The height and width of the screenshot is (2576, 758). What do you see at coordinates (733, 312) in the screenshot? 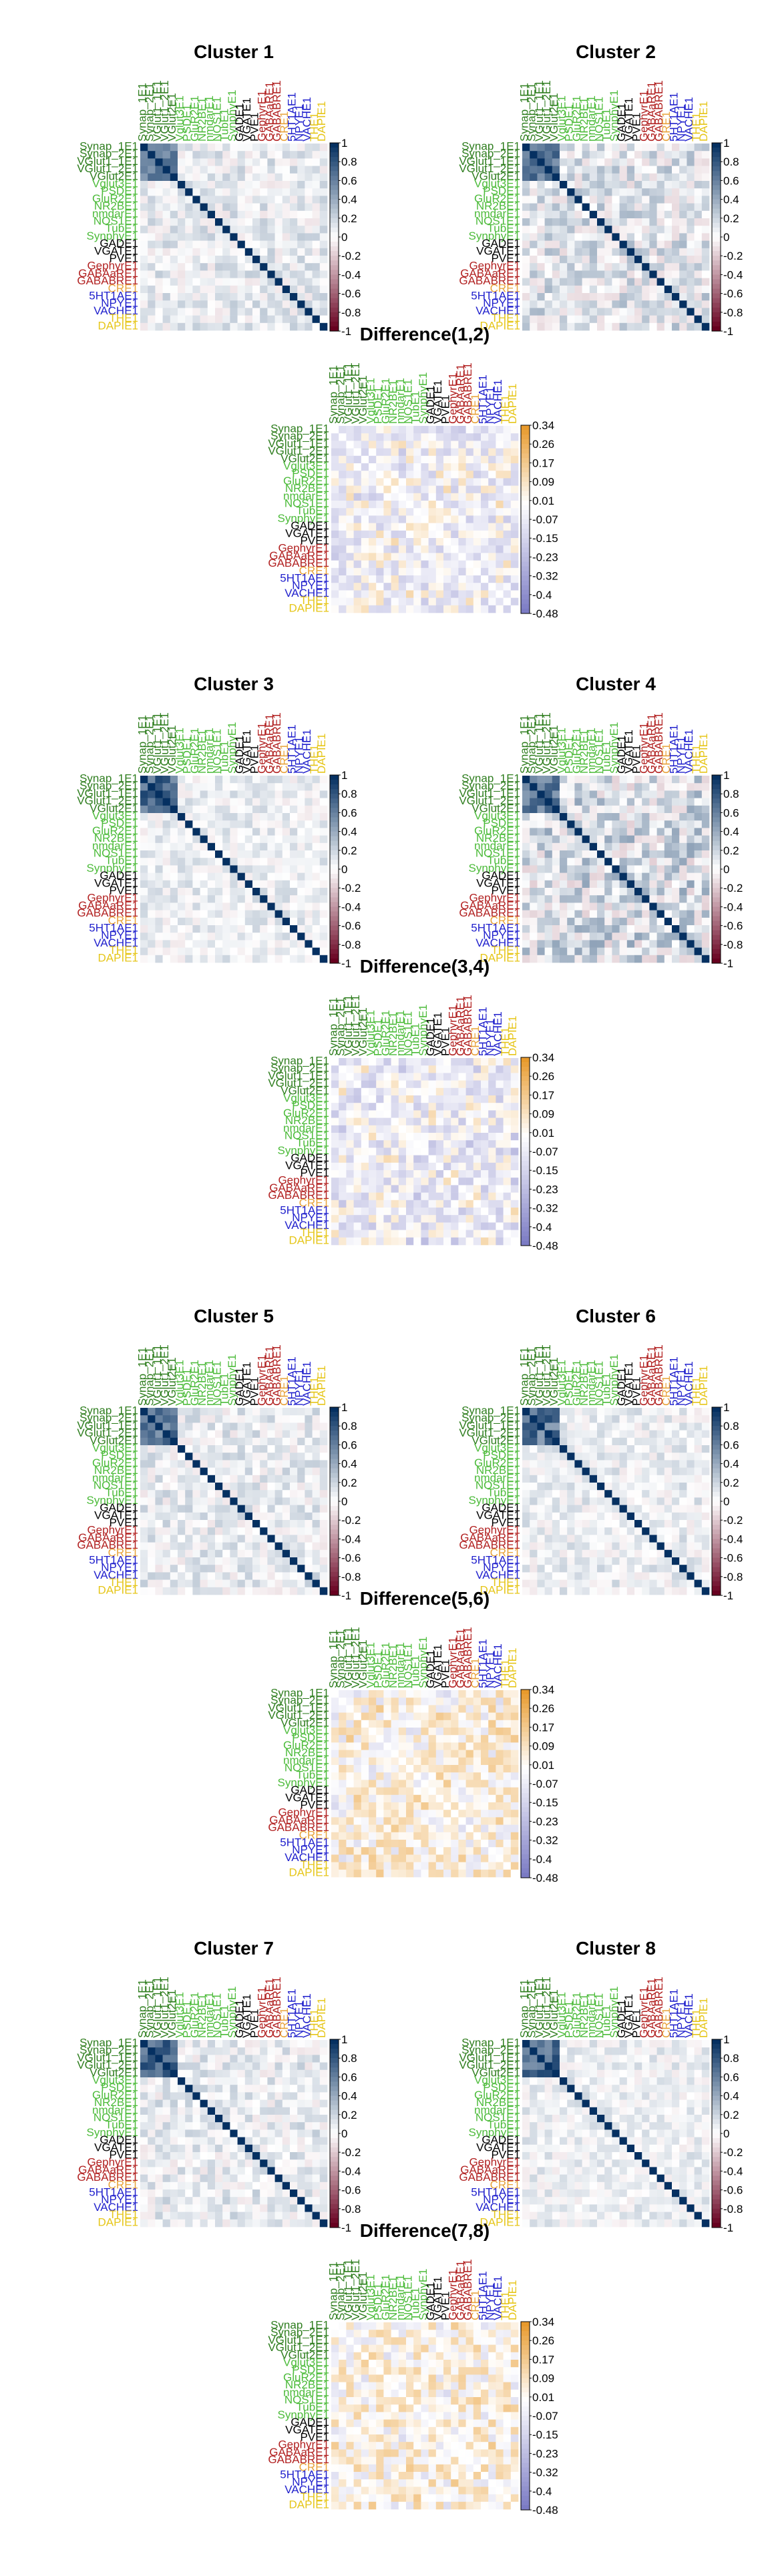
I see `colorbar-tick-label: -0.8` at bounding box center [733, 312].